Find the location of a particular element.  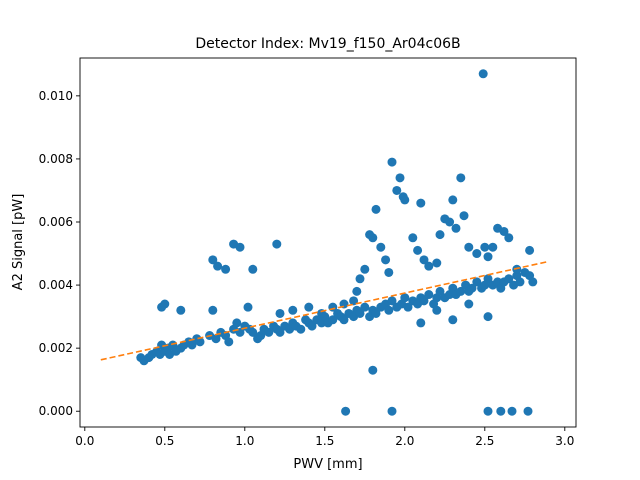

chart-title: Detector Index: Mv19_f150_Ar04c06B is located at coordinates (327, 44).